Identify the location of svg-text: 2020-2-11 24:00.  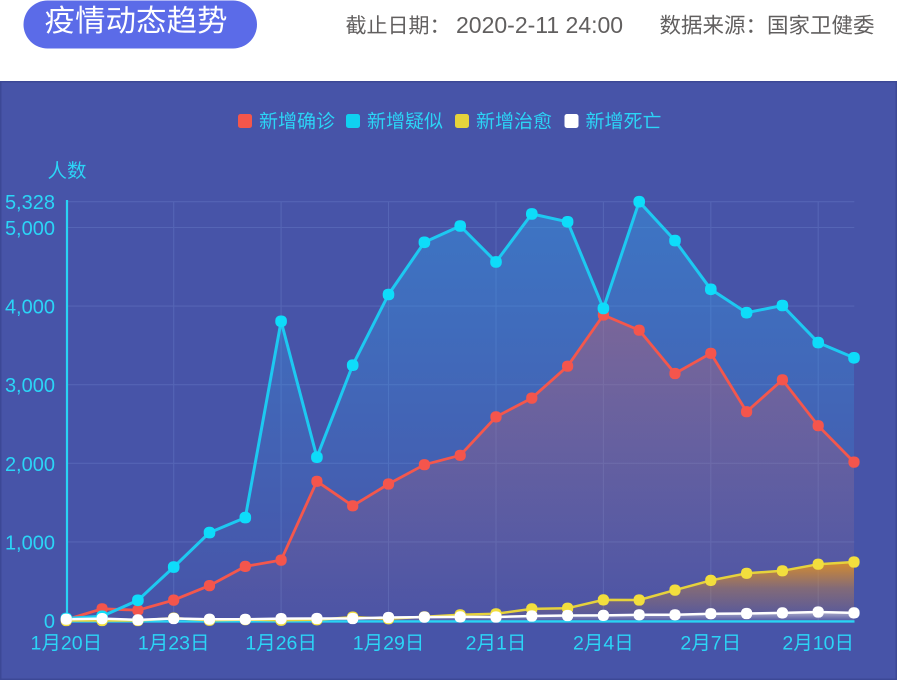
(539, 25).